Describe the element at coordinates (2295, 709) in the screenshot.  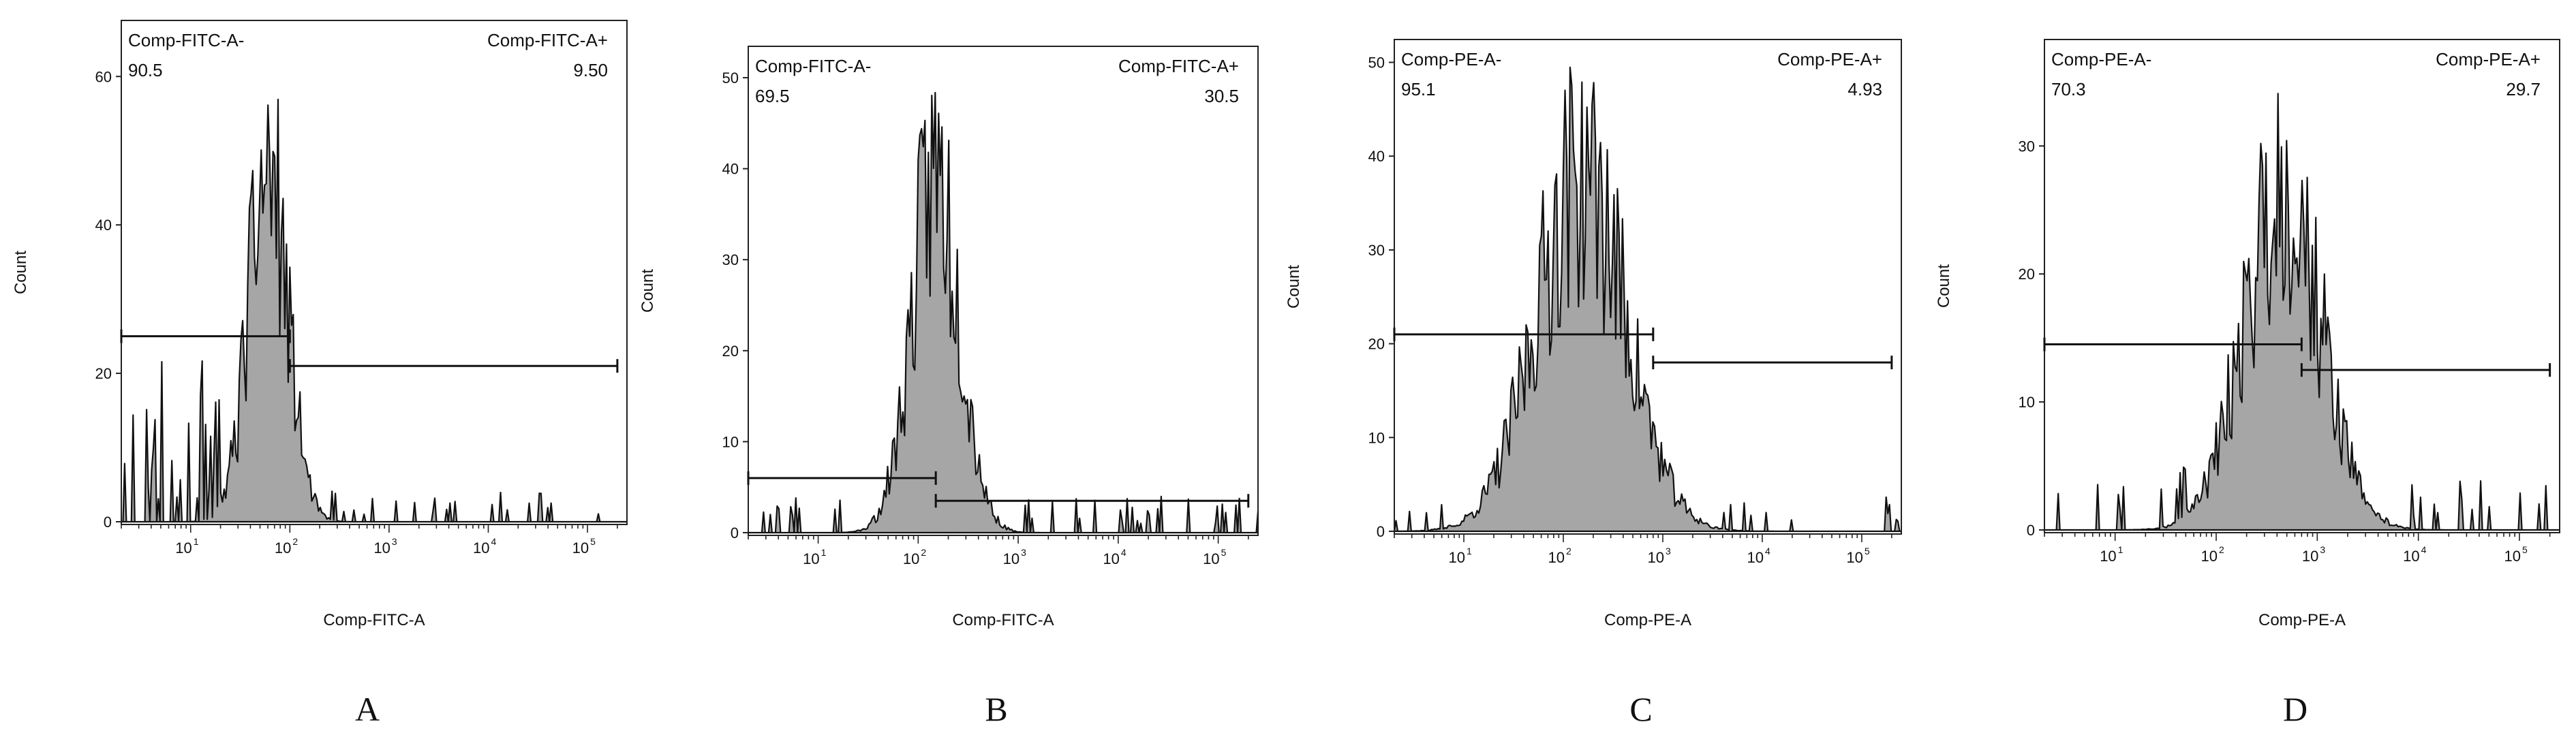
I see `panel-label: D` at that location.